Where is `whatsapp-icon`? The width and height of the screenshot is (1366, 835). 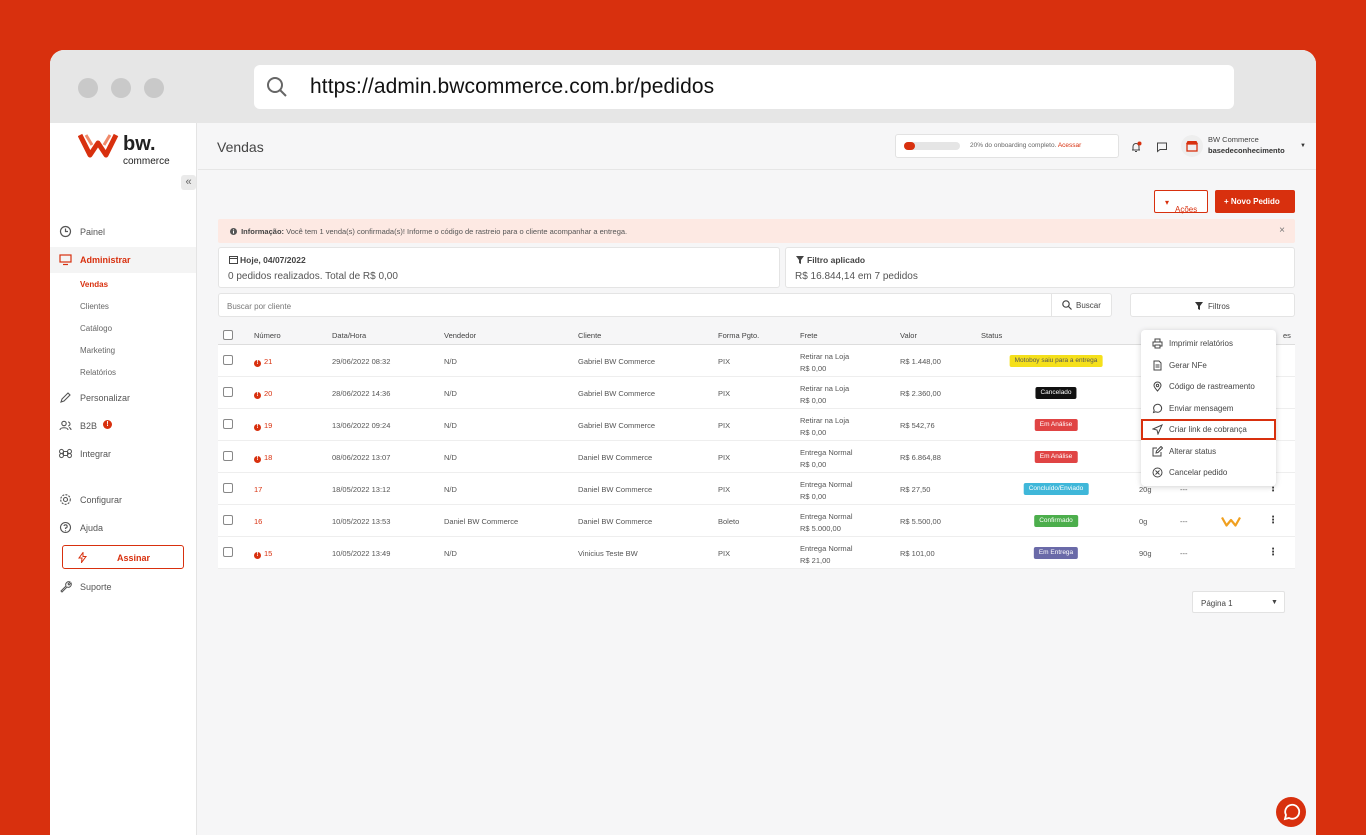
whatsapp-icon is located at coordinates (1157, 408).